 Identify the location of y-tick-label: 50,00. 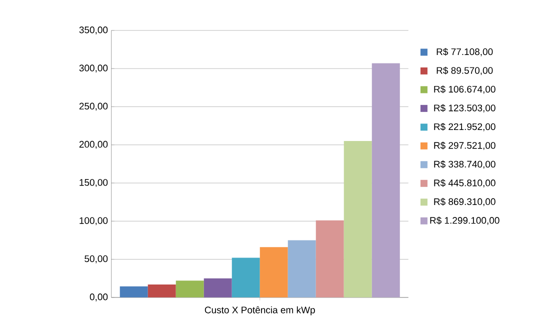
(96, 259).